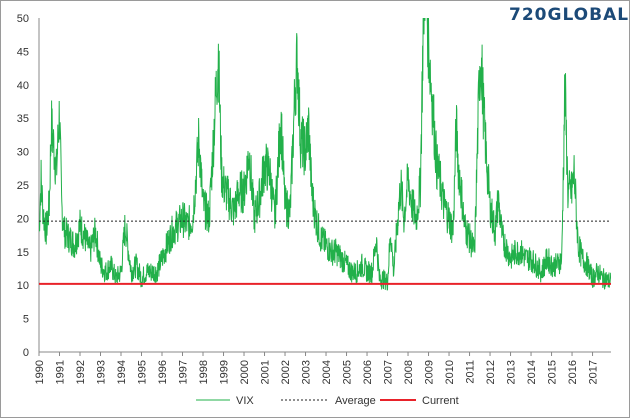  I want to click on x-tick-label: 2013, so click(512, 372).